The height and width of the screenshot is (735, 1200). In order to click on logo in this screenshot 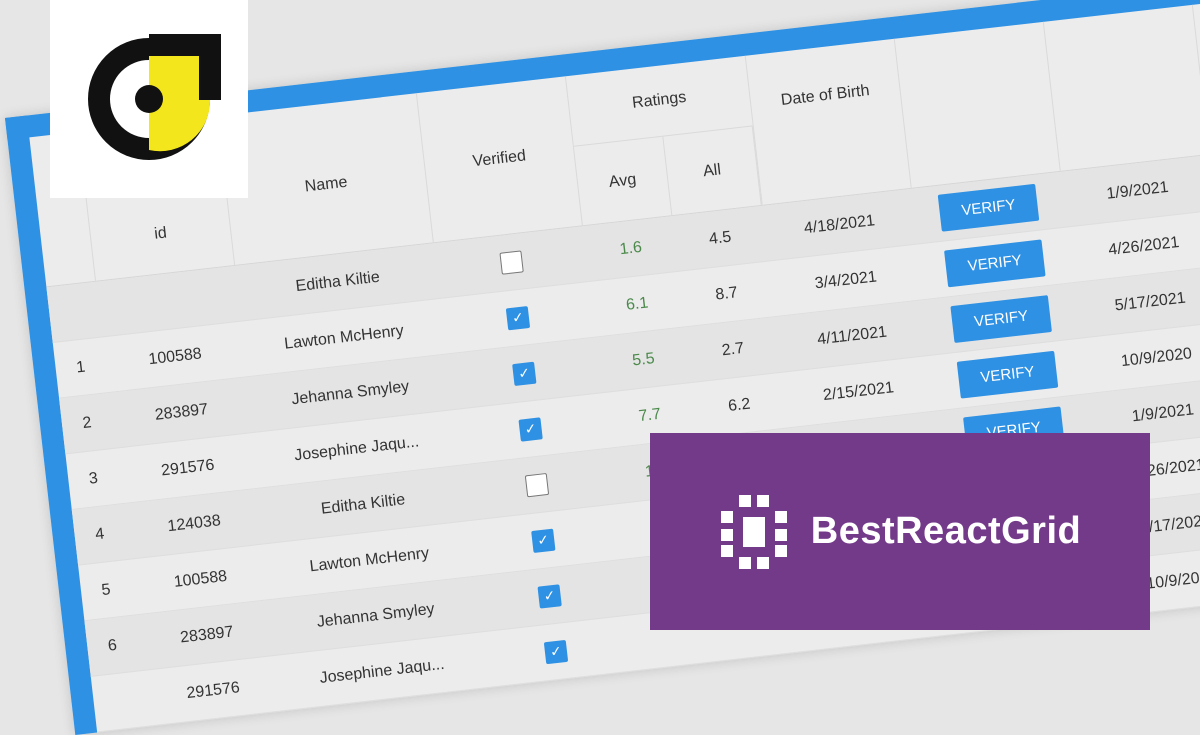, I will do `click(149, 99)`.